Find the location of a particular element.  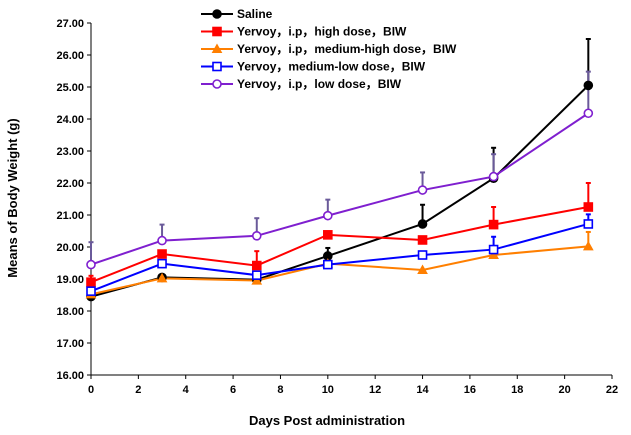

x-tick-label: 22 is located at coordinates (612, 390).